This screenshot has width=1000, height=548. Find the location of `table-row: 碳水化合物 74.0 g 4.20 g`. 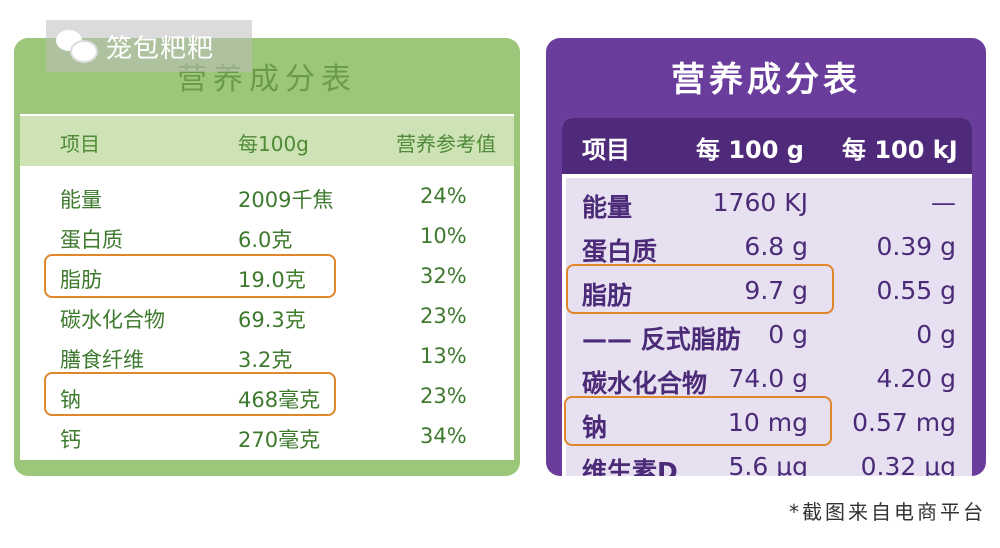

table-row: 碳水化合物 74.0 g 4.20 g is located at coordinates (769, 378).